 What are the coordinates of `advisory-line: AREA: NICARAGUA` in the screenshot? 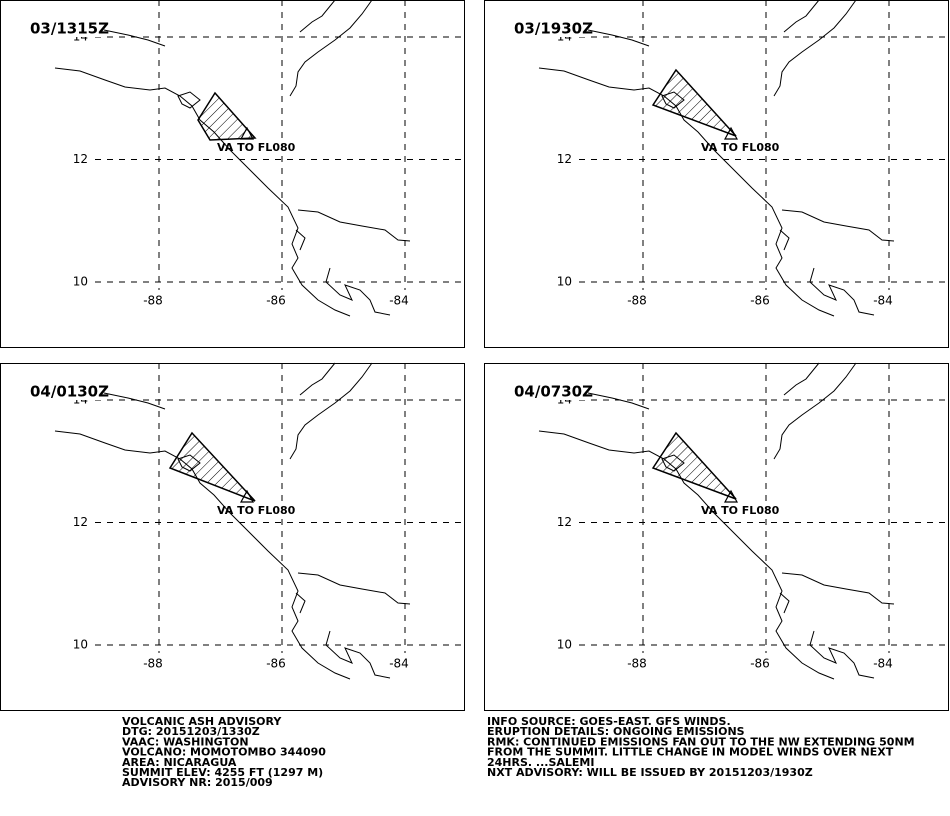 It's located at (179, 762).